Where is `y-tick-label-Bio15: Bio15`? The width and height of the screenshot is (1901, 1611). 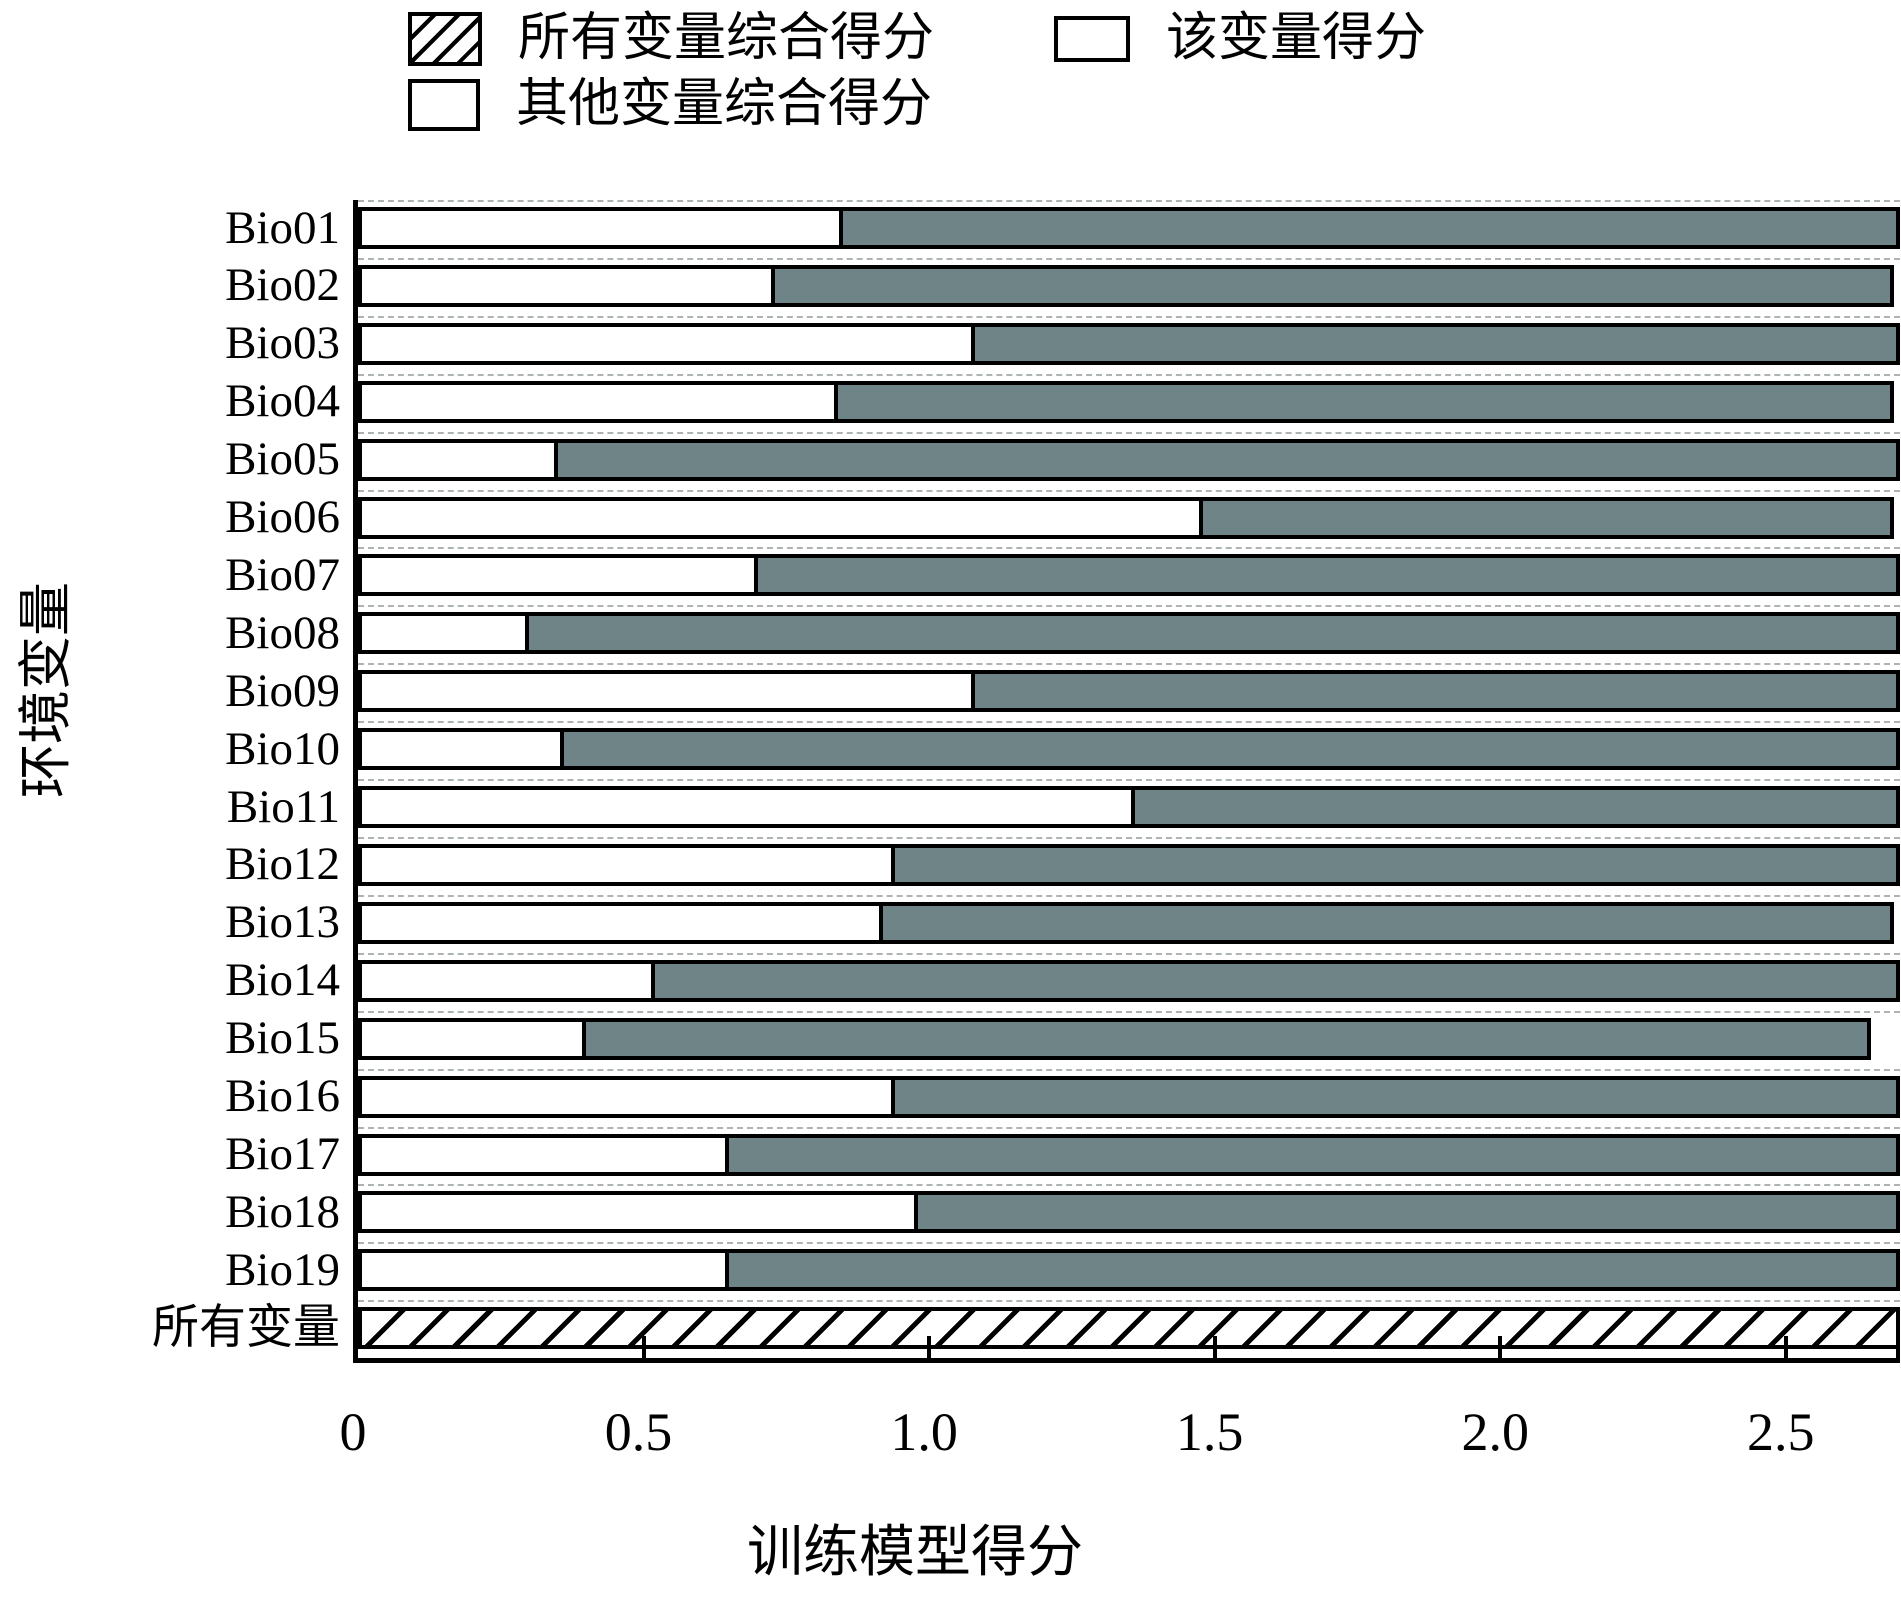
y-tick-label-Bio15: Bio15 is located at coordinates (282, 1038).